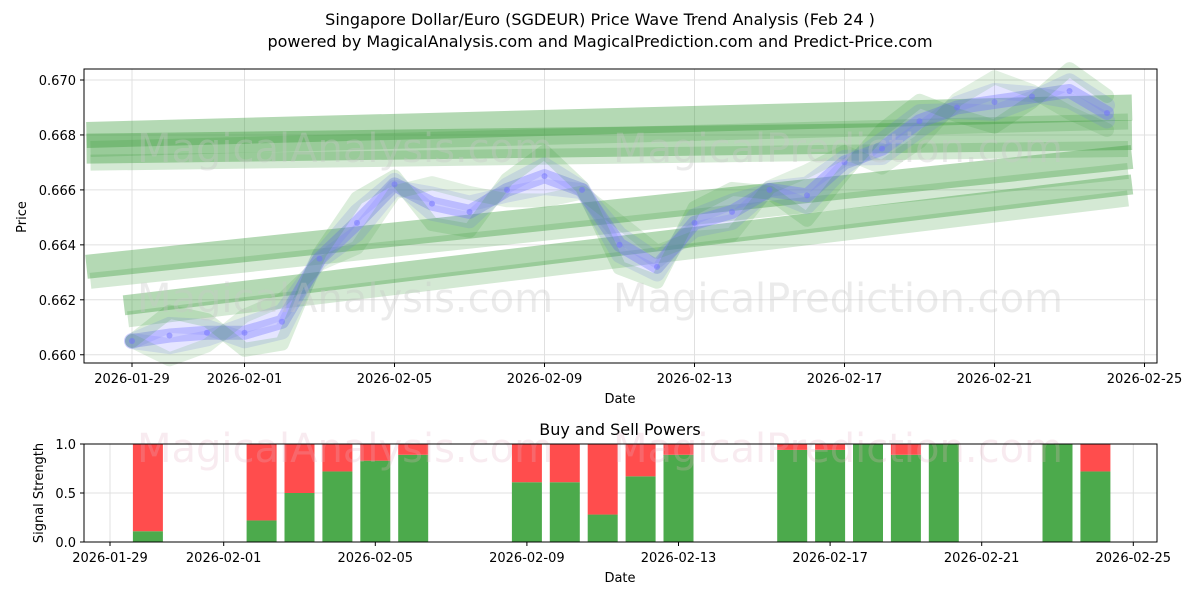 The image size is (1200, 600). I want to click on price-y-tick-label: 0.666, so click(57, 191).